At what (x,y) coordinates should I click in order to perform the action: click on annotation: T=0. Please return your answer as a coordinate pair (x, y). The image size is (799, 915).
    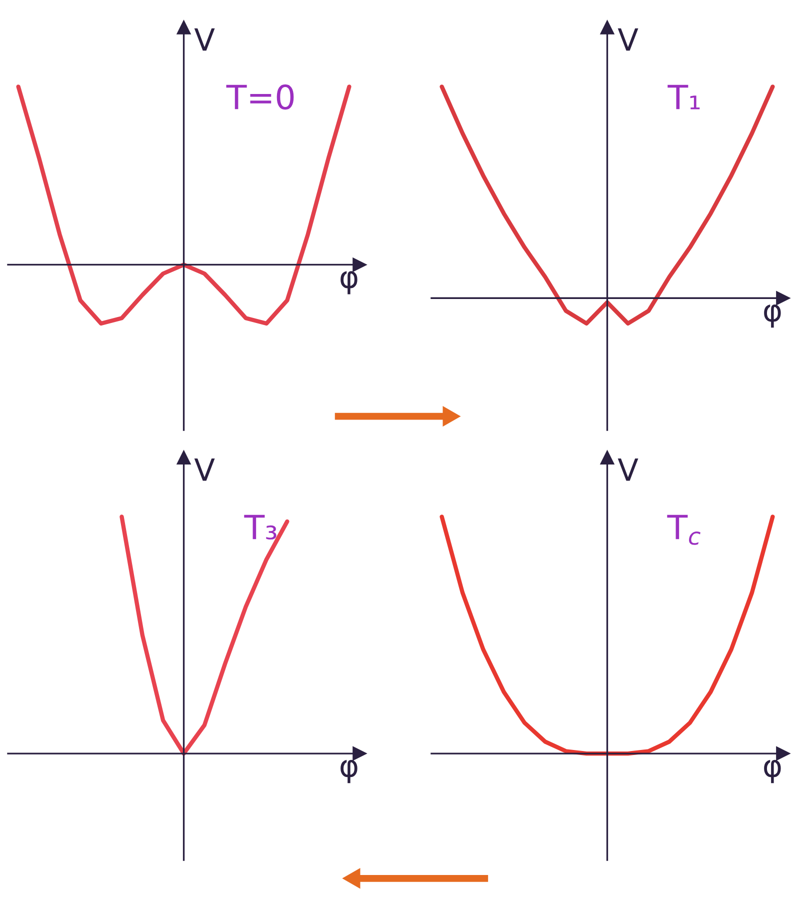
    Looking at the image, I should click on (260, 97).